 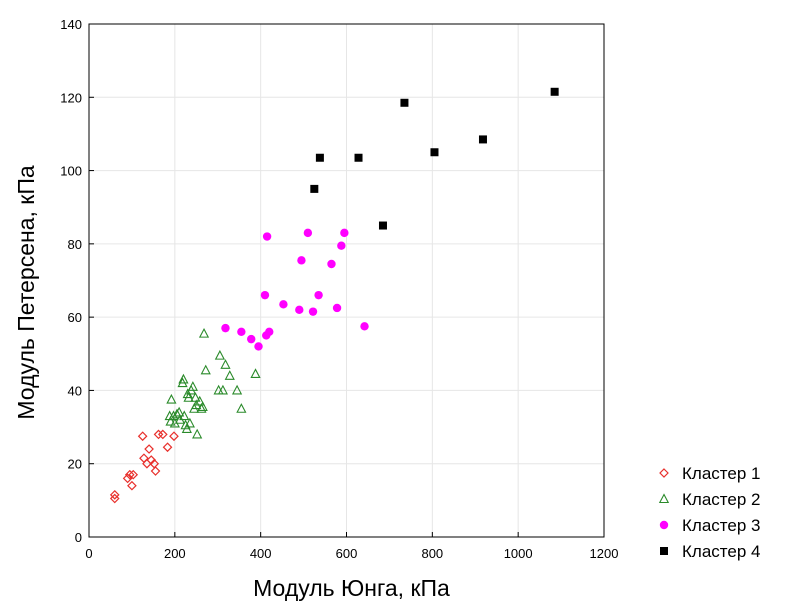 What do you see at coordinates (75, 244) in the screenshot?
I see `y-tick-label: 80` at bounding box center [75, 244].